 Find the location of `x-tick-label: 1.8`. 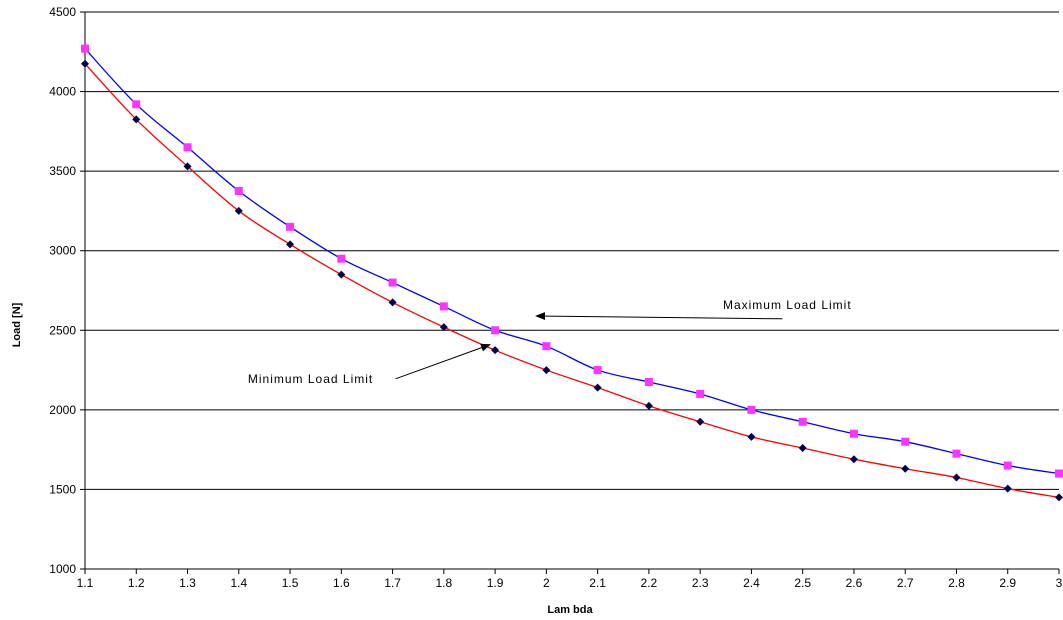

x-tick-label: 1.8 is located at coordinates (443, 583).